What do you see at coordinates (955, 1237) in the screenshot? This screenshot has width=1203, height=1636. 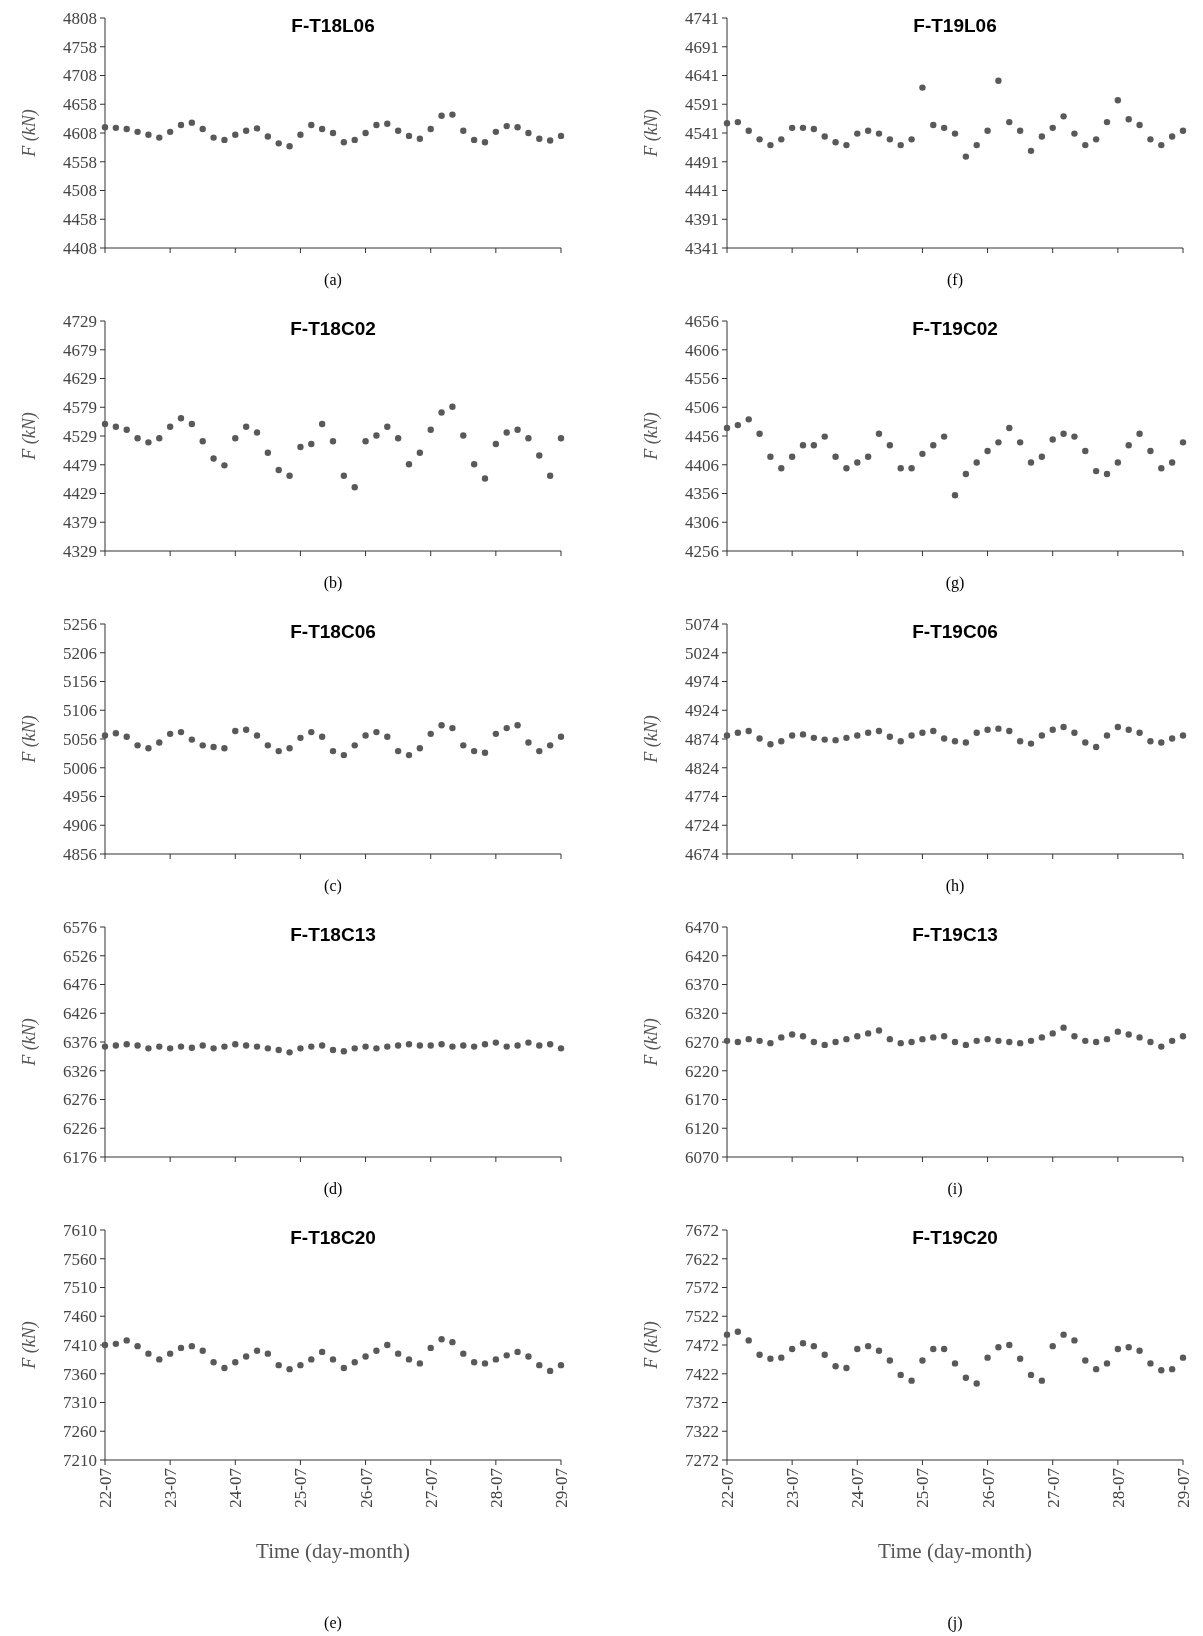 I see `chart-title: F-T19C20` at bounding box center [955, 1237].